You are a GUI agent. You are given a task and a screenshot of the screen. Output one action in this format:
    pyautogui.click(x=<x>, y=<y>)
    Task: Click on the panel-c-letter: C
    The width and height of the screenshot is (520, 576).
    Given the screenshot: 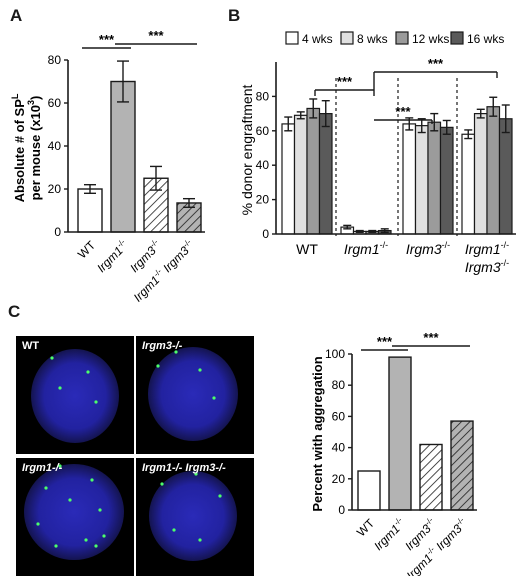 What is the action you would take?
    pyautogui.click(x=14, y=311)
    